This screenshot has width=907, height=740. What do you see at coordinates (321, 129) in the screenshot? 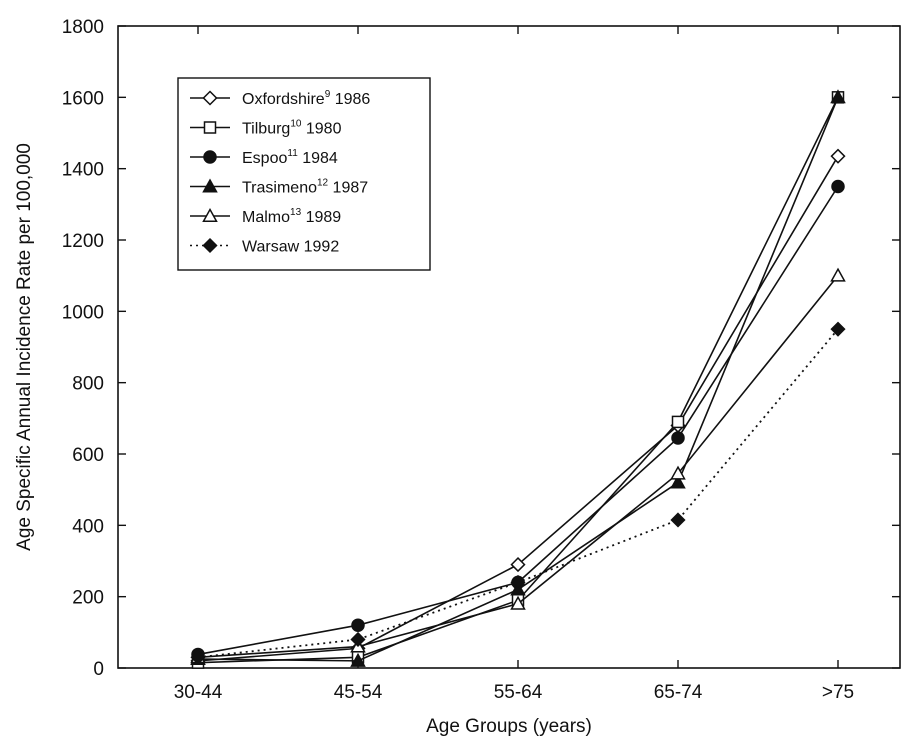
I see `legend-year: 1980` at bounding box center [321, 129].